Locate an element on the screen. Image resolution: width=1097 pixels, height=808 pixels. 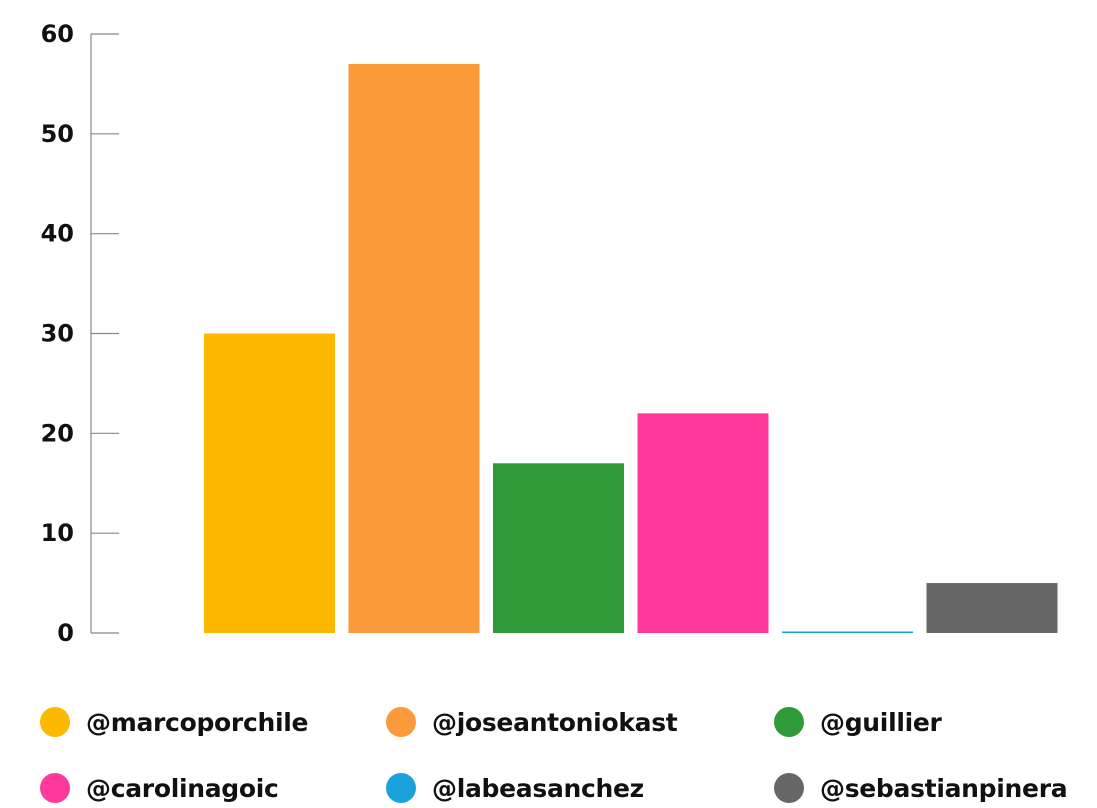
y-axis: 0 10 20 30 40 50 60 is located at coordinates (80, 333).